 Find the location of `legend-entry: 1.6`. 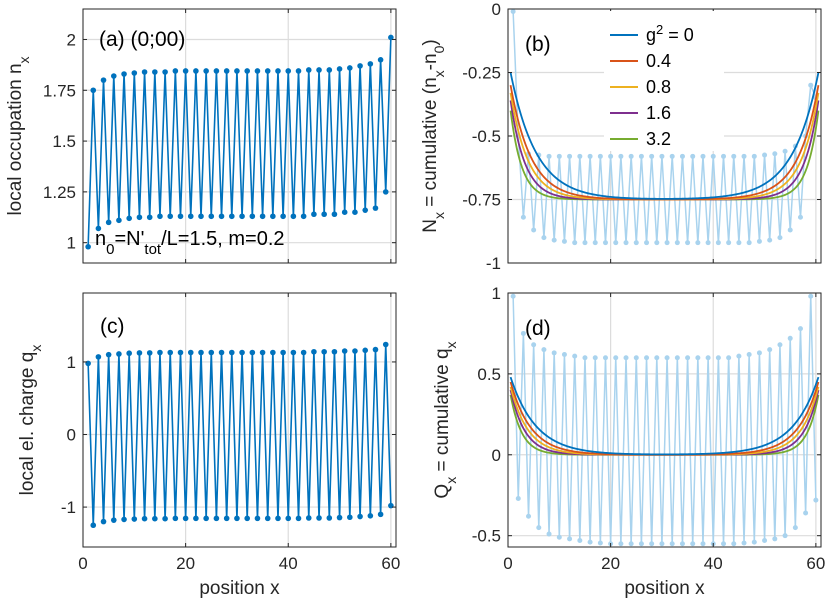

legend-entry: 1.6 is located at coordinates (658, 113).